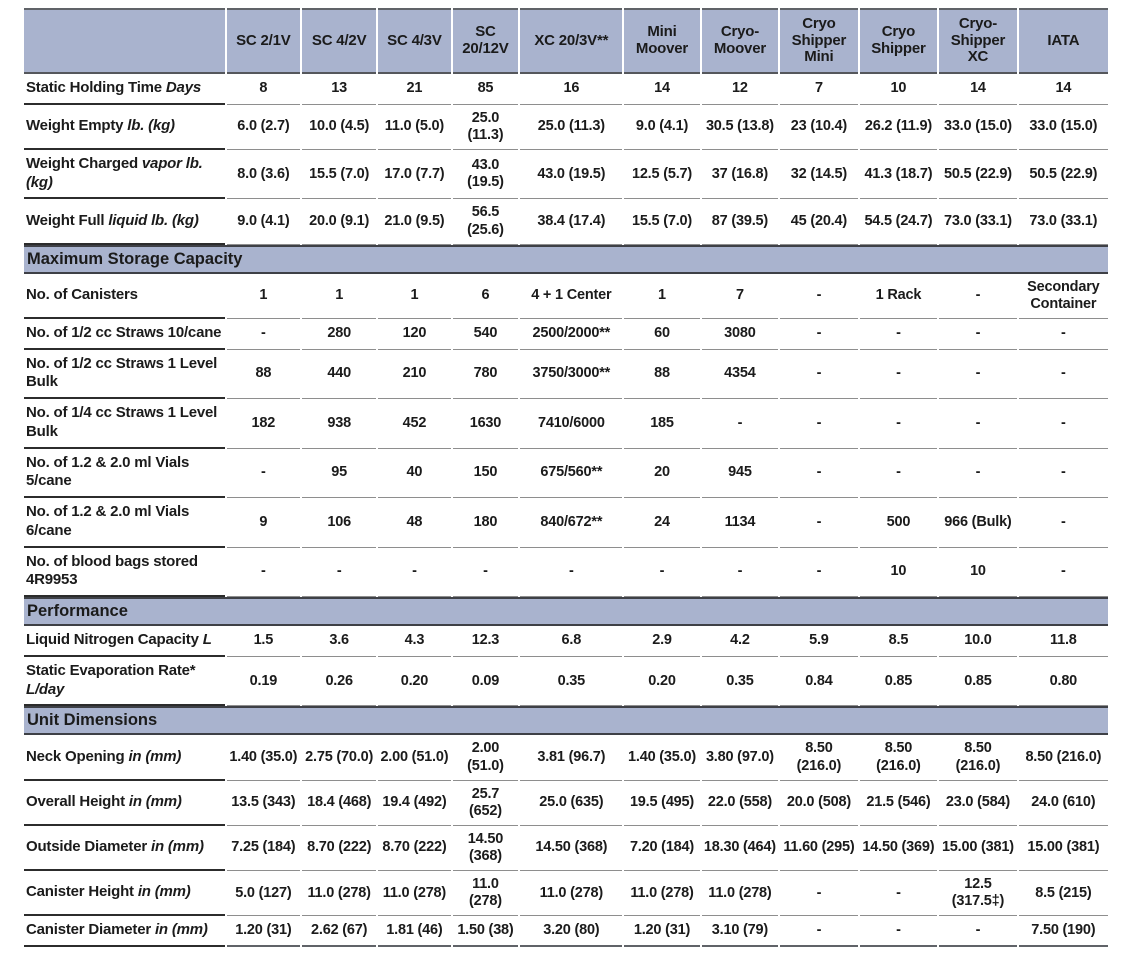  Describe the element at coordinates (414, 803) in the screenshot. I see `cell: 19.4 (492)` at that location.